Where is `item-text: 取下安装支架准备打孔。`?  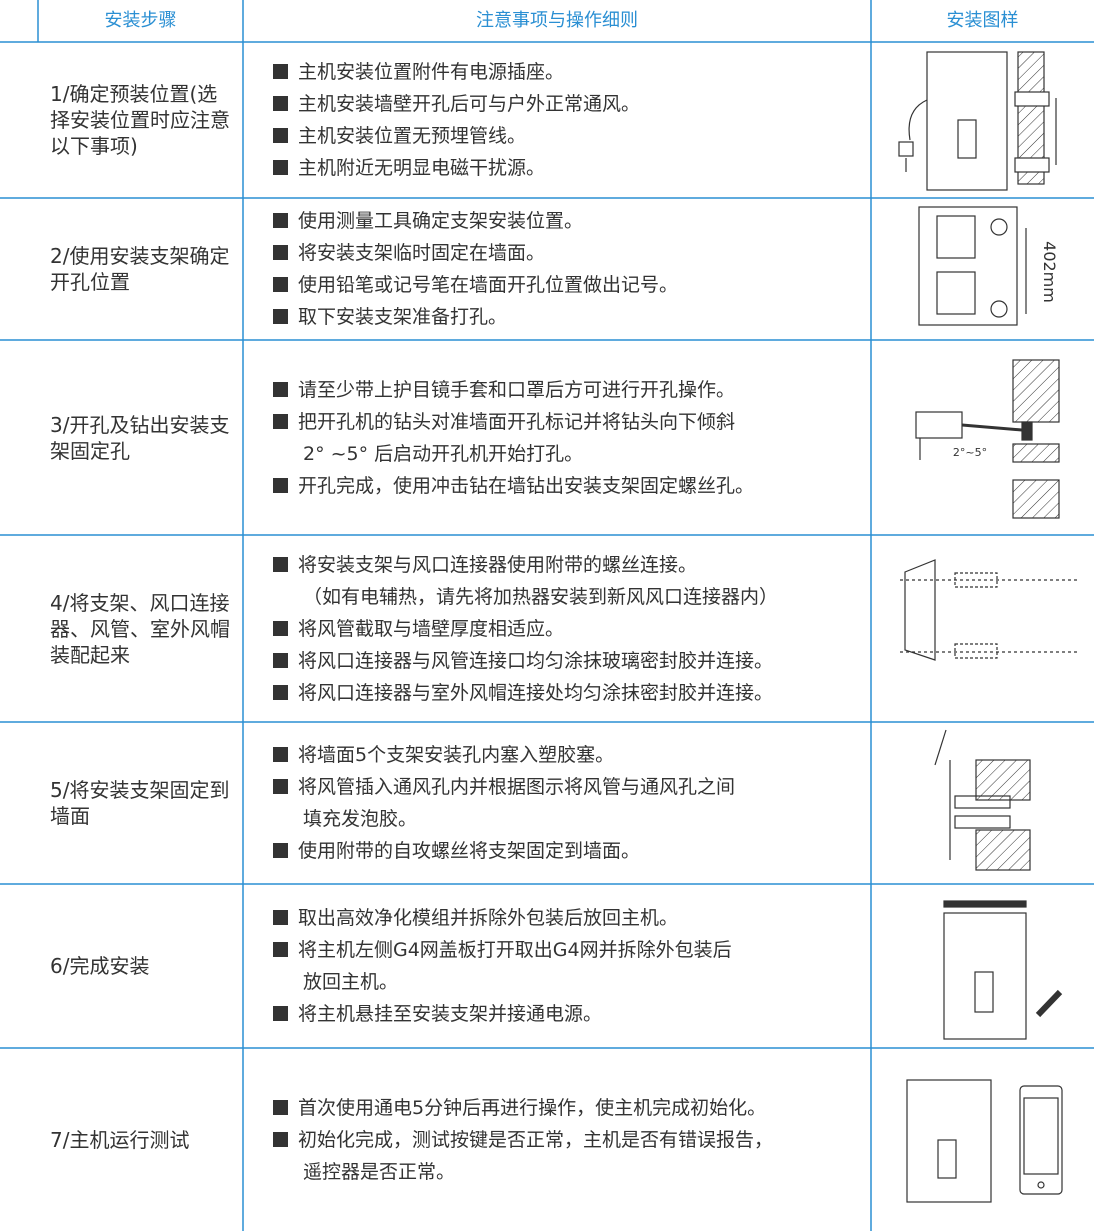 item-text: 取下安装支架准备打孔。 is located at coordinates (403, 317).